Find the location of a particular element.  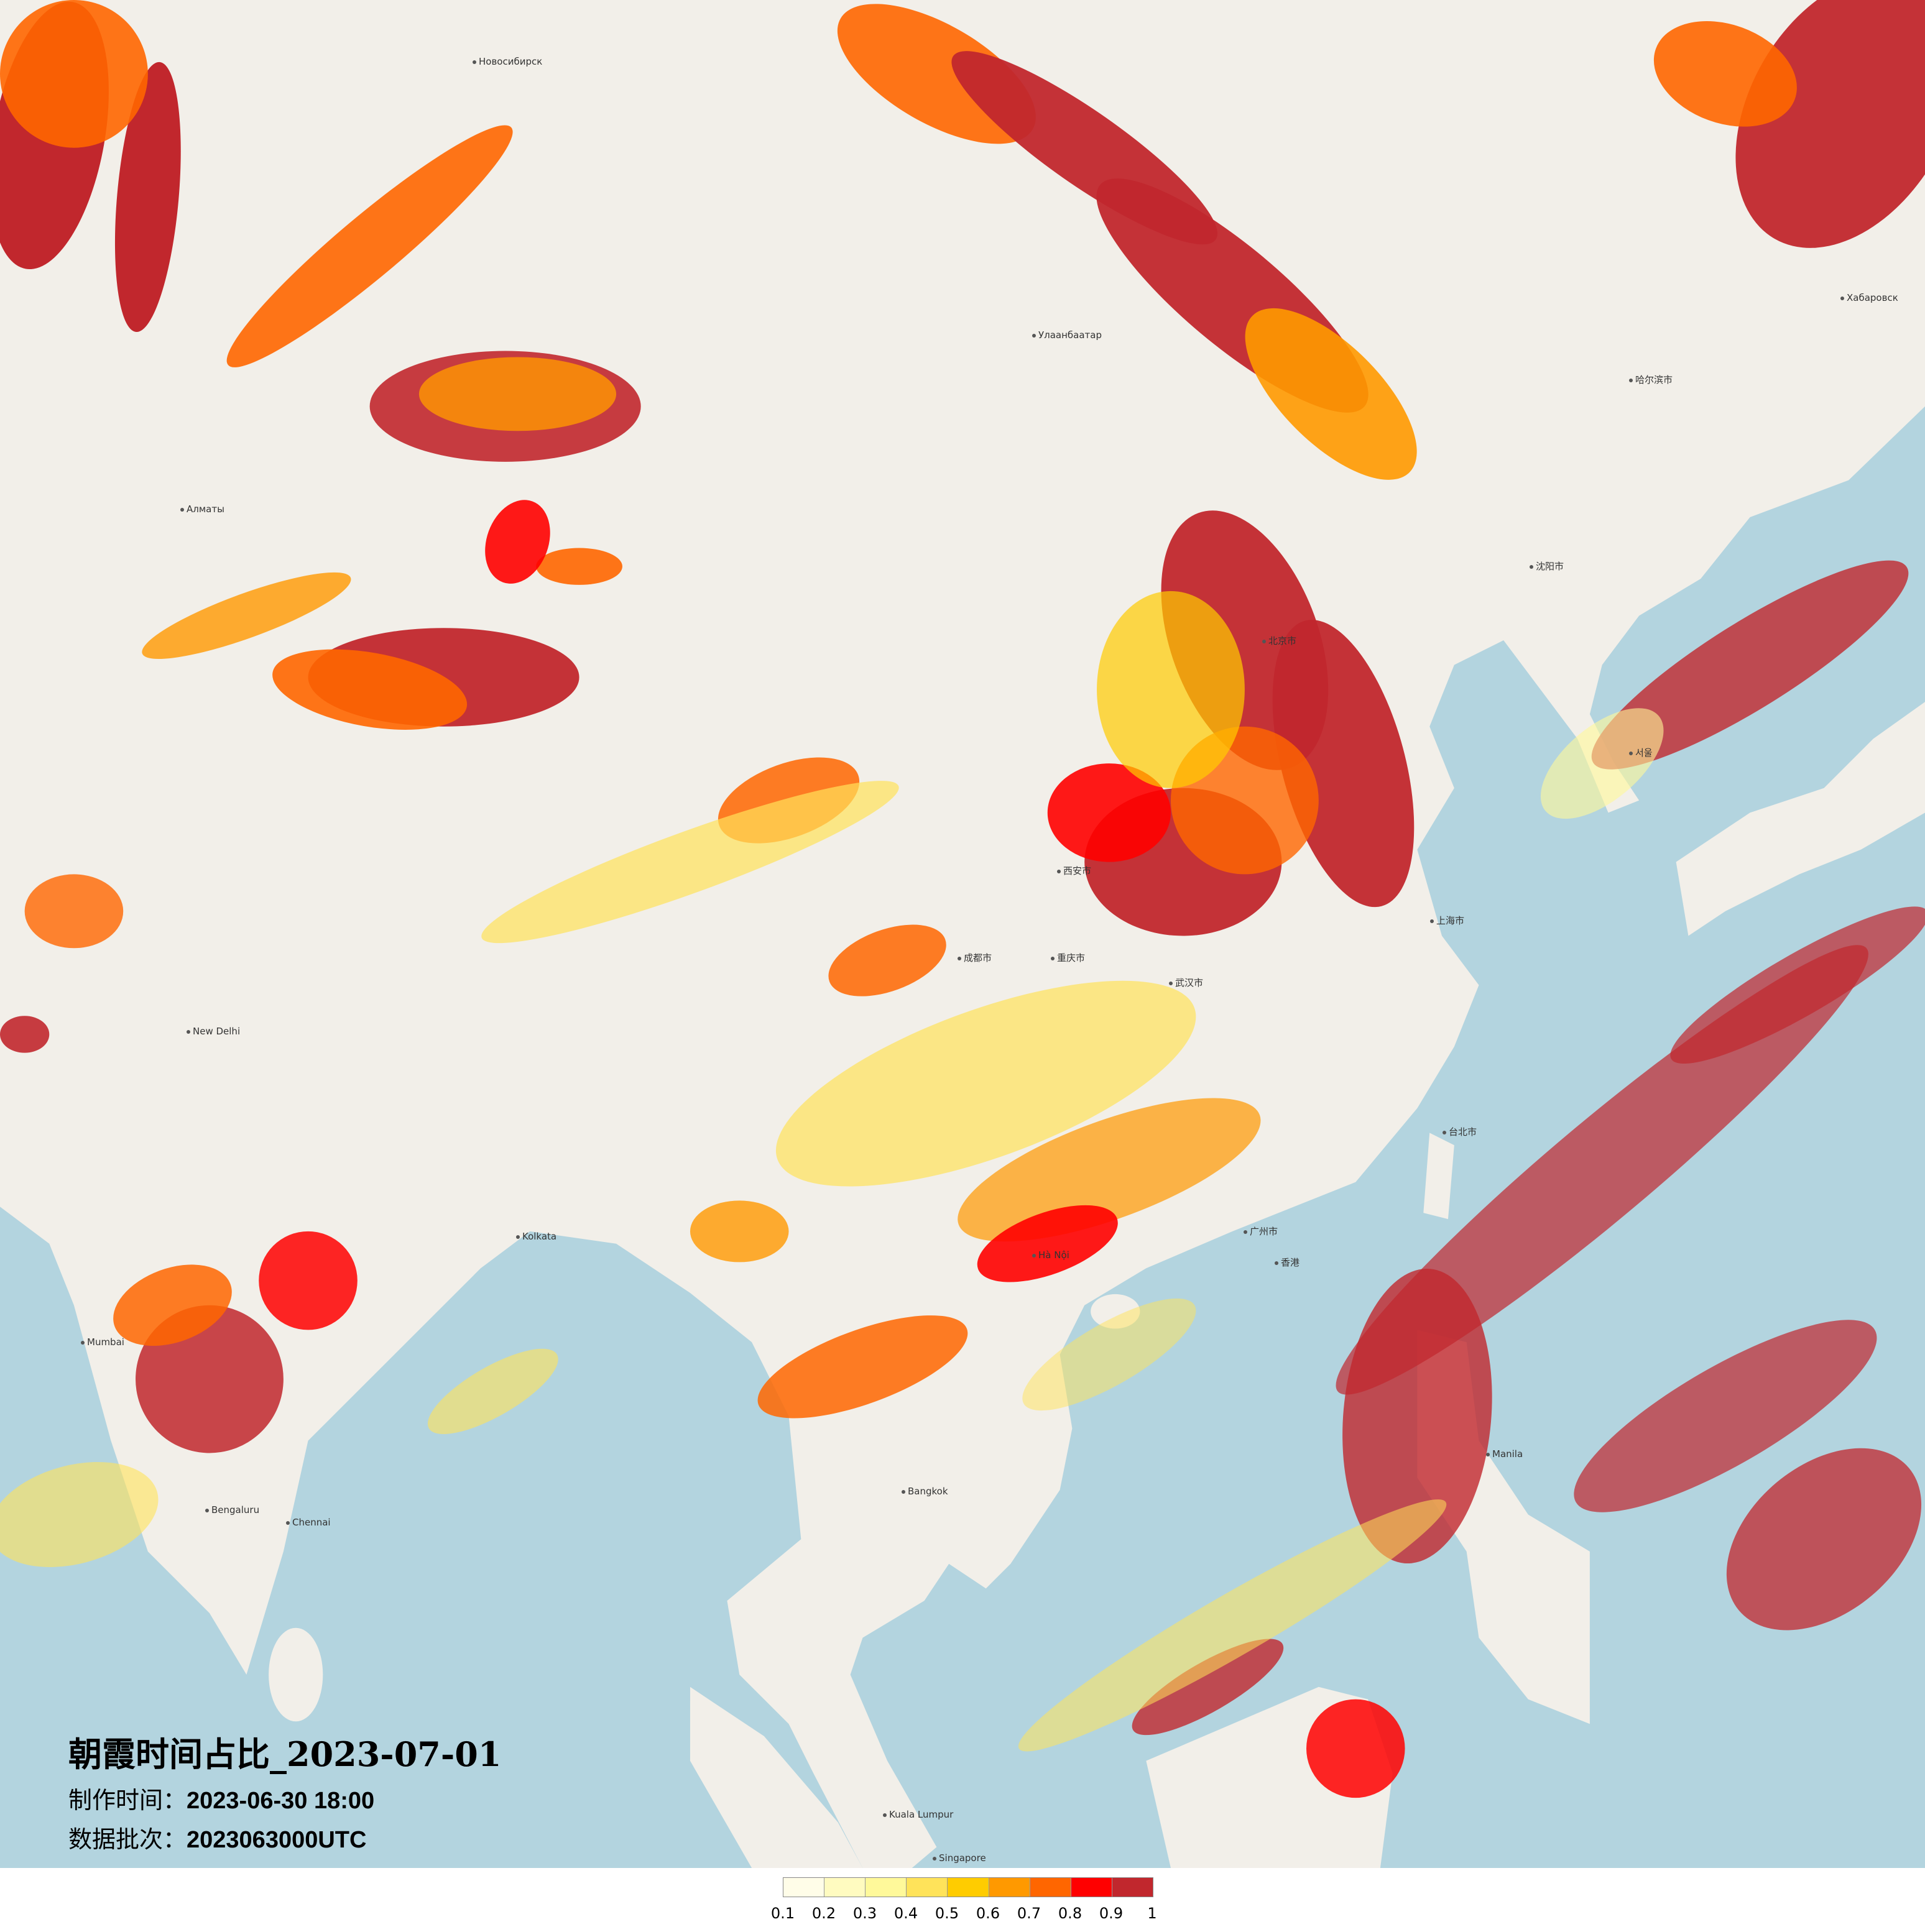

city-label: Улаанбаатар is located at coordinates (1067, 335).